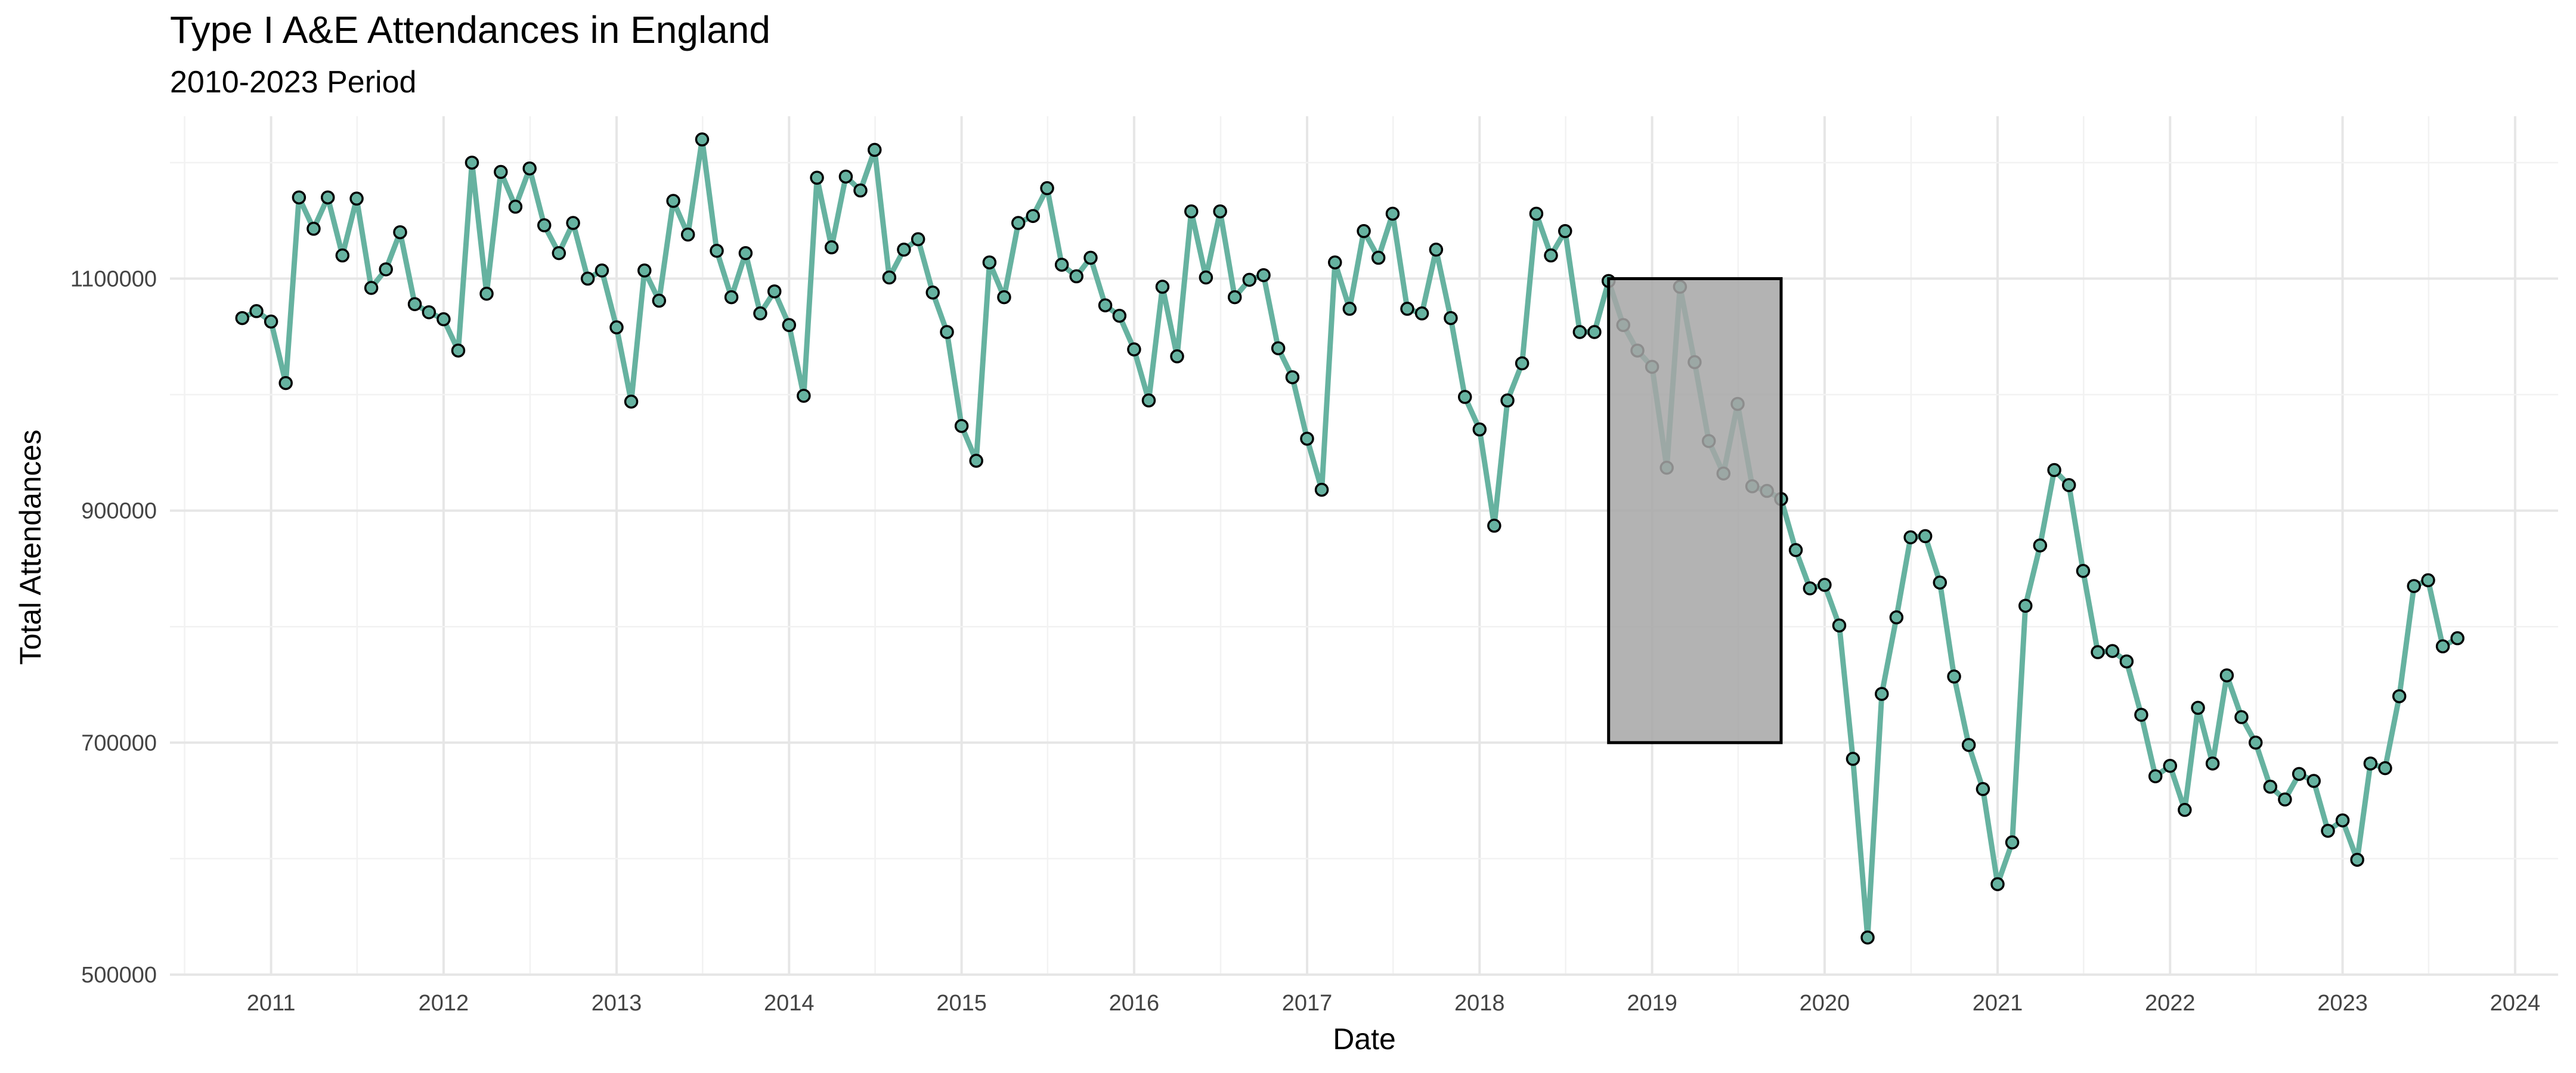 The image size is (2576, 1073). What do you see at coordinates (119, 975) in the screenshot?
I see `y-tick-label: 500000` at bounding box center [119, 975].